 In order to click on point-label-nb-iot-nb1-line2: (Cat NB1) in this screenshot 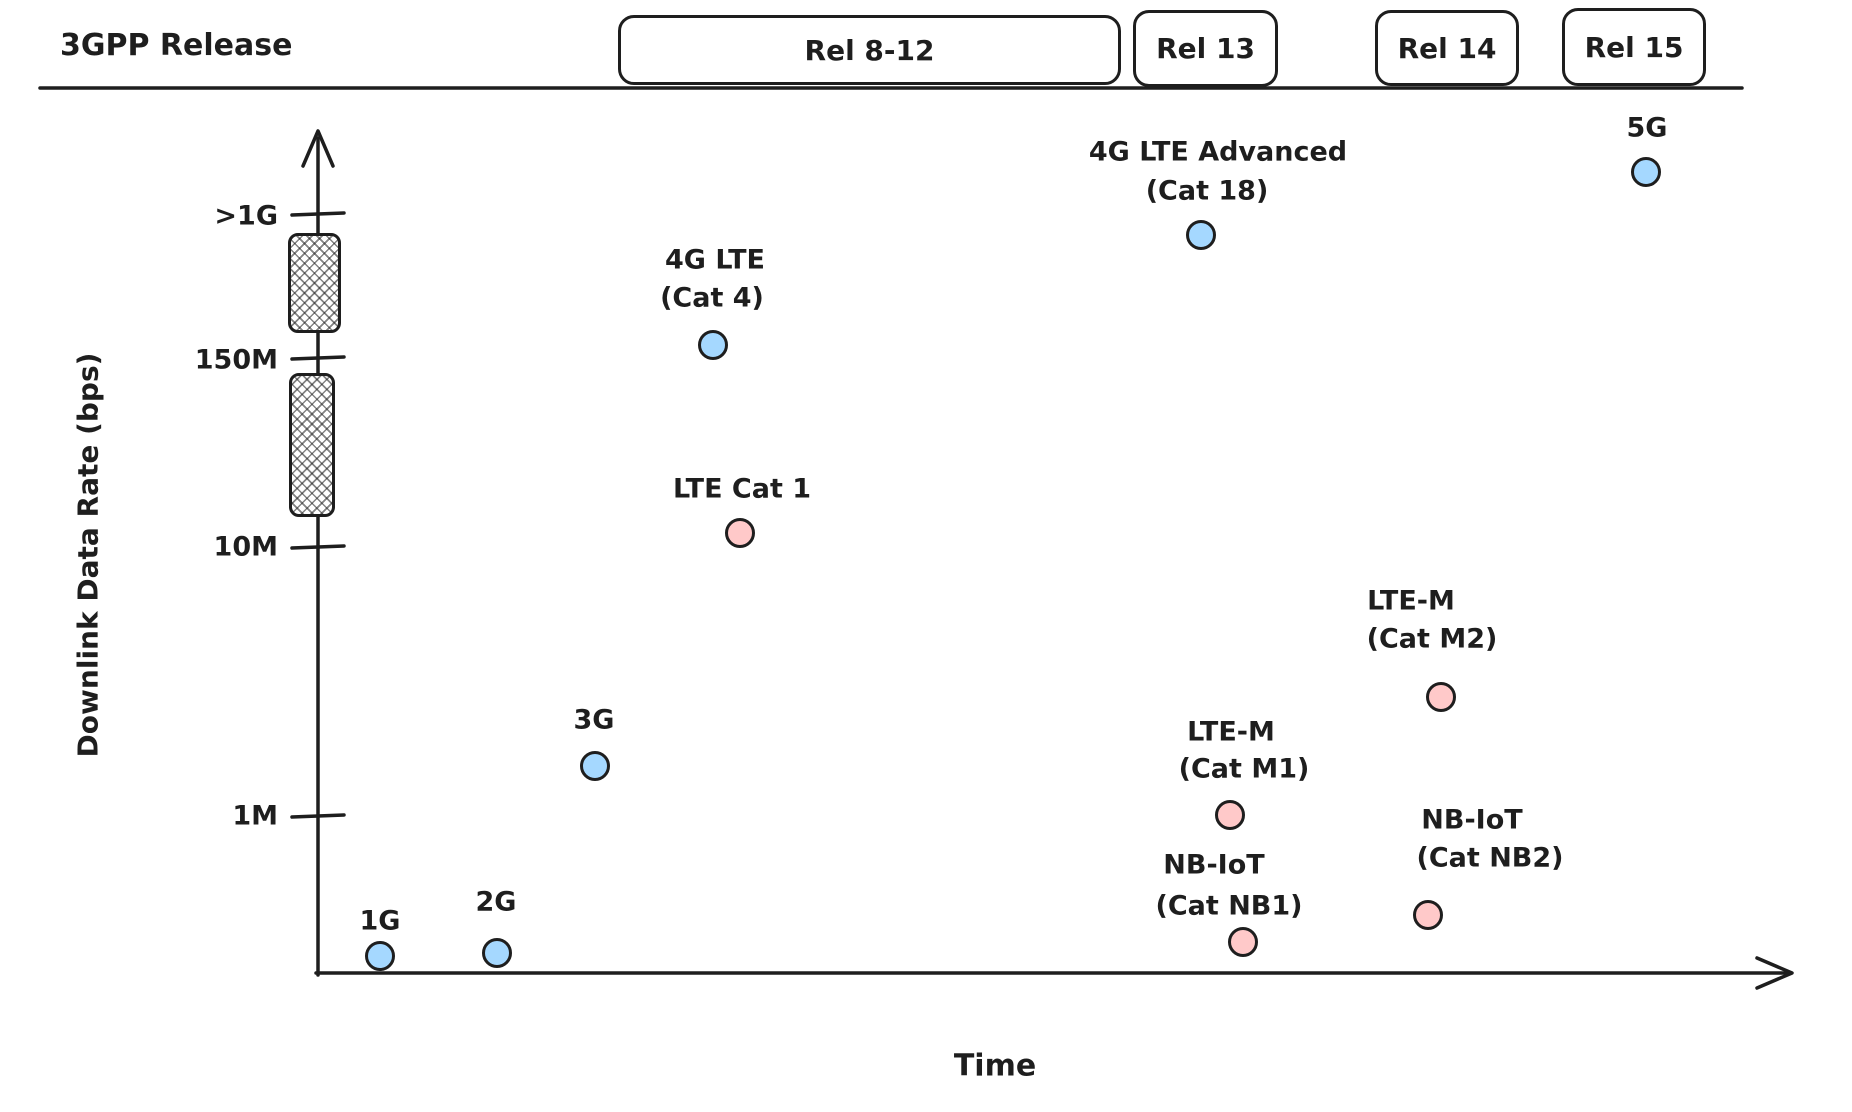, I will do `click(1229, 906)`.